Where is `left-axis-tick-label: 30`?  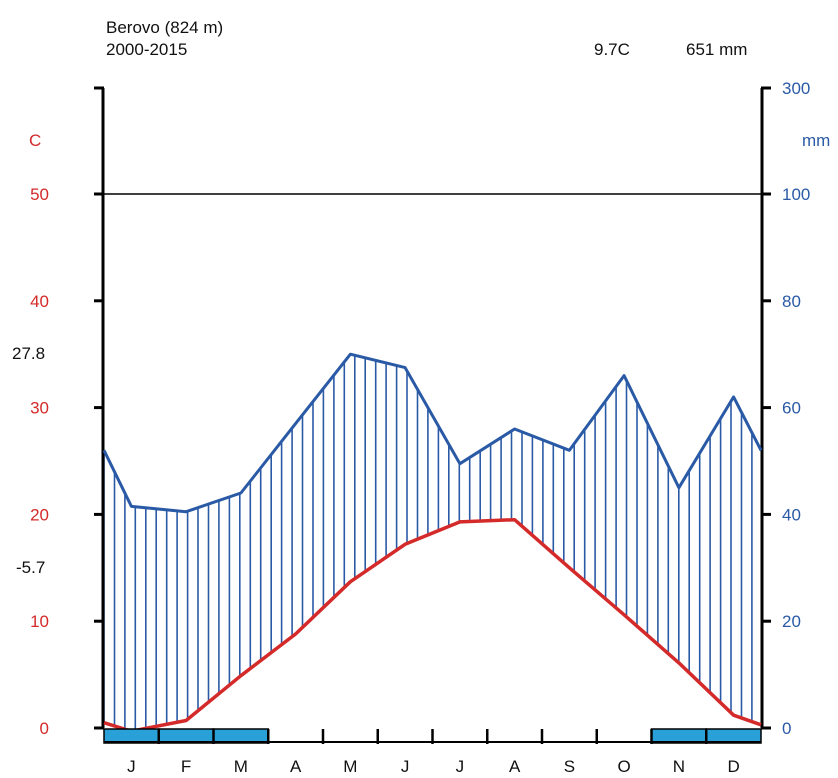 left-axis-tick-label: 30 is located at coordinates (39, 408).